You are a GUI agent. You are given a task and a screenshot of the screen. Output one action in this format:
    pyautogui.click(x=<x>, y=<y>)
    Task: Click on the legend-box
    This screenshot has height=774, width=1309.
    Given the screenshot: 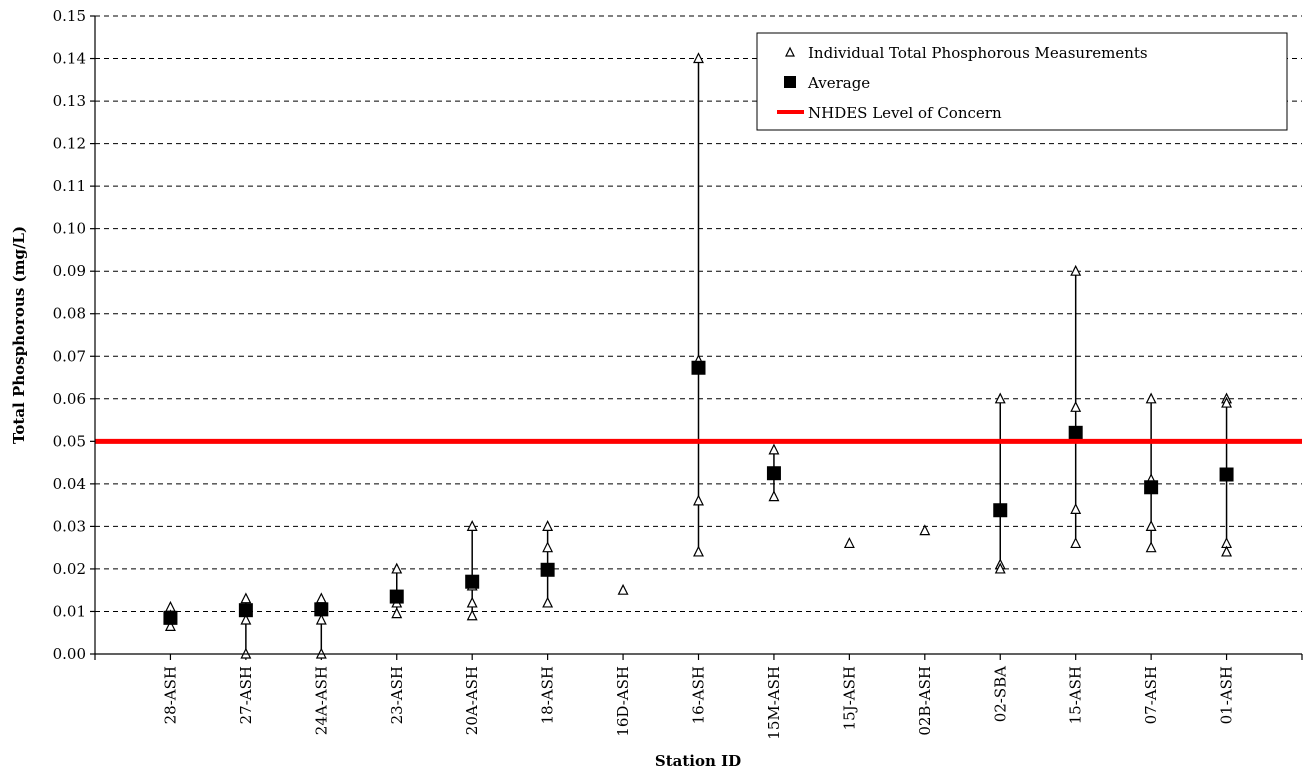 What is the action you would take?
    pyautogui.click(x=1022, y=81)
    